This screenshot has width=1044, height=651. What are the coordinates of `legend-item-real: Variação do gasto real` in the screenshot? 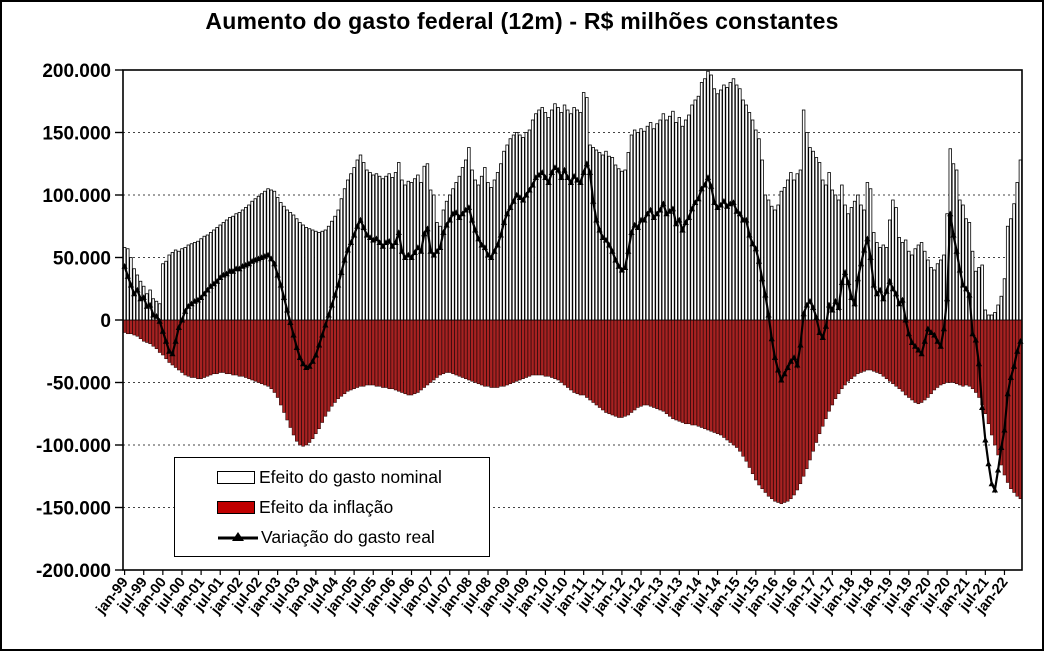 It's located at (353, 537).